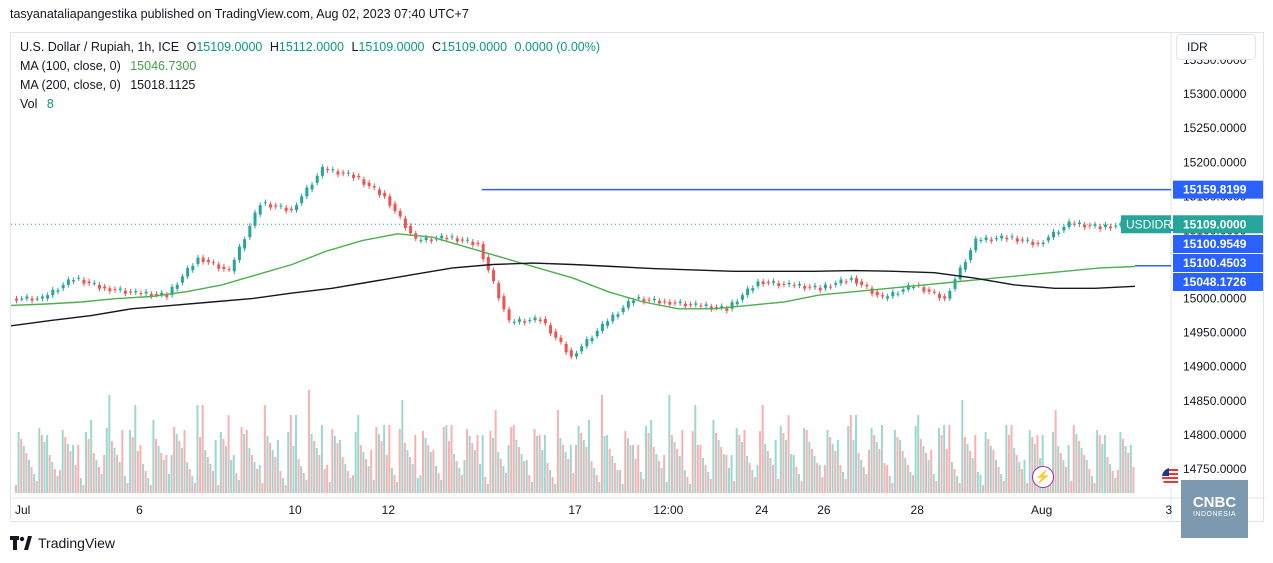  Describe the element at coordinates (1215, 282) in the screenshot. I see `level-price-label: 15048.1726` at that location.